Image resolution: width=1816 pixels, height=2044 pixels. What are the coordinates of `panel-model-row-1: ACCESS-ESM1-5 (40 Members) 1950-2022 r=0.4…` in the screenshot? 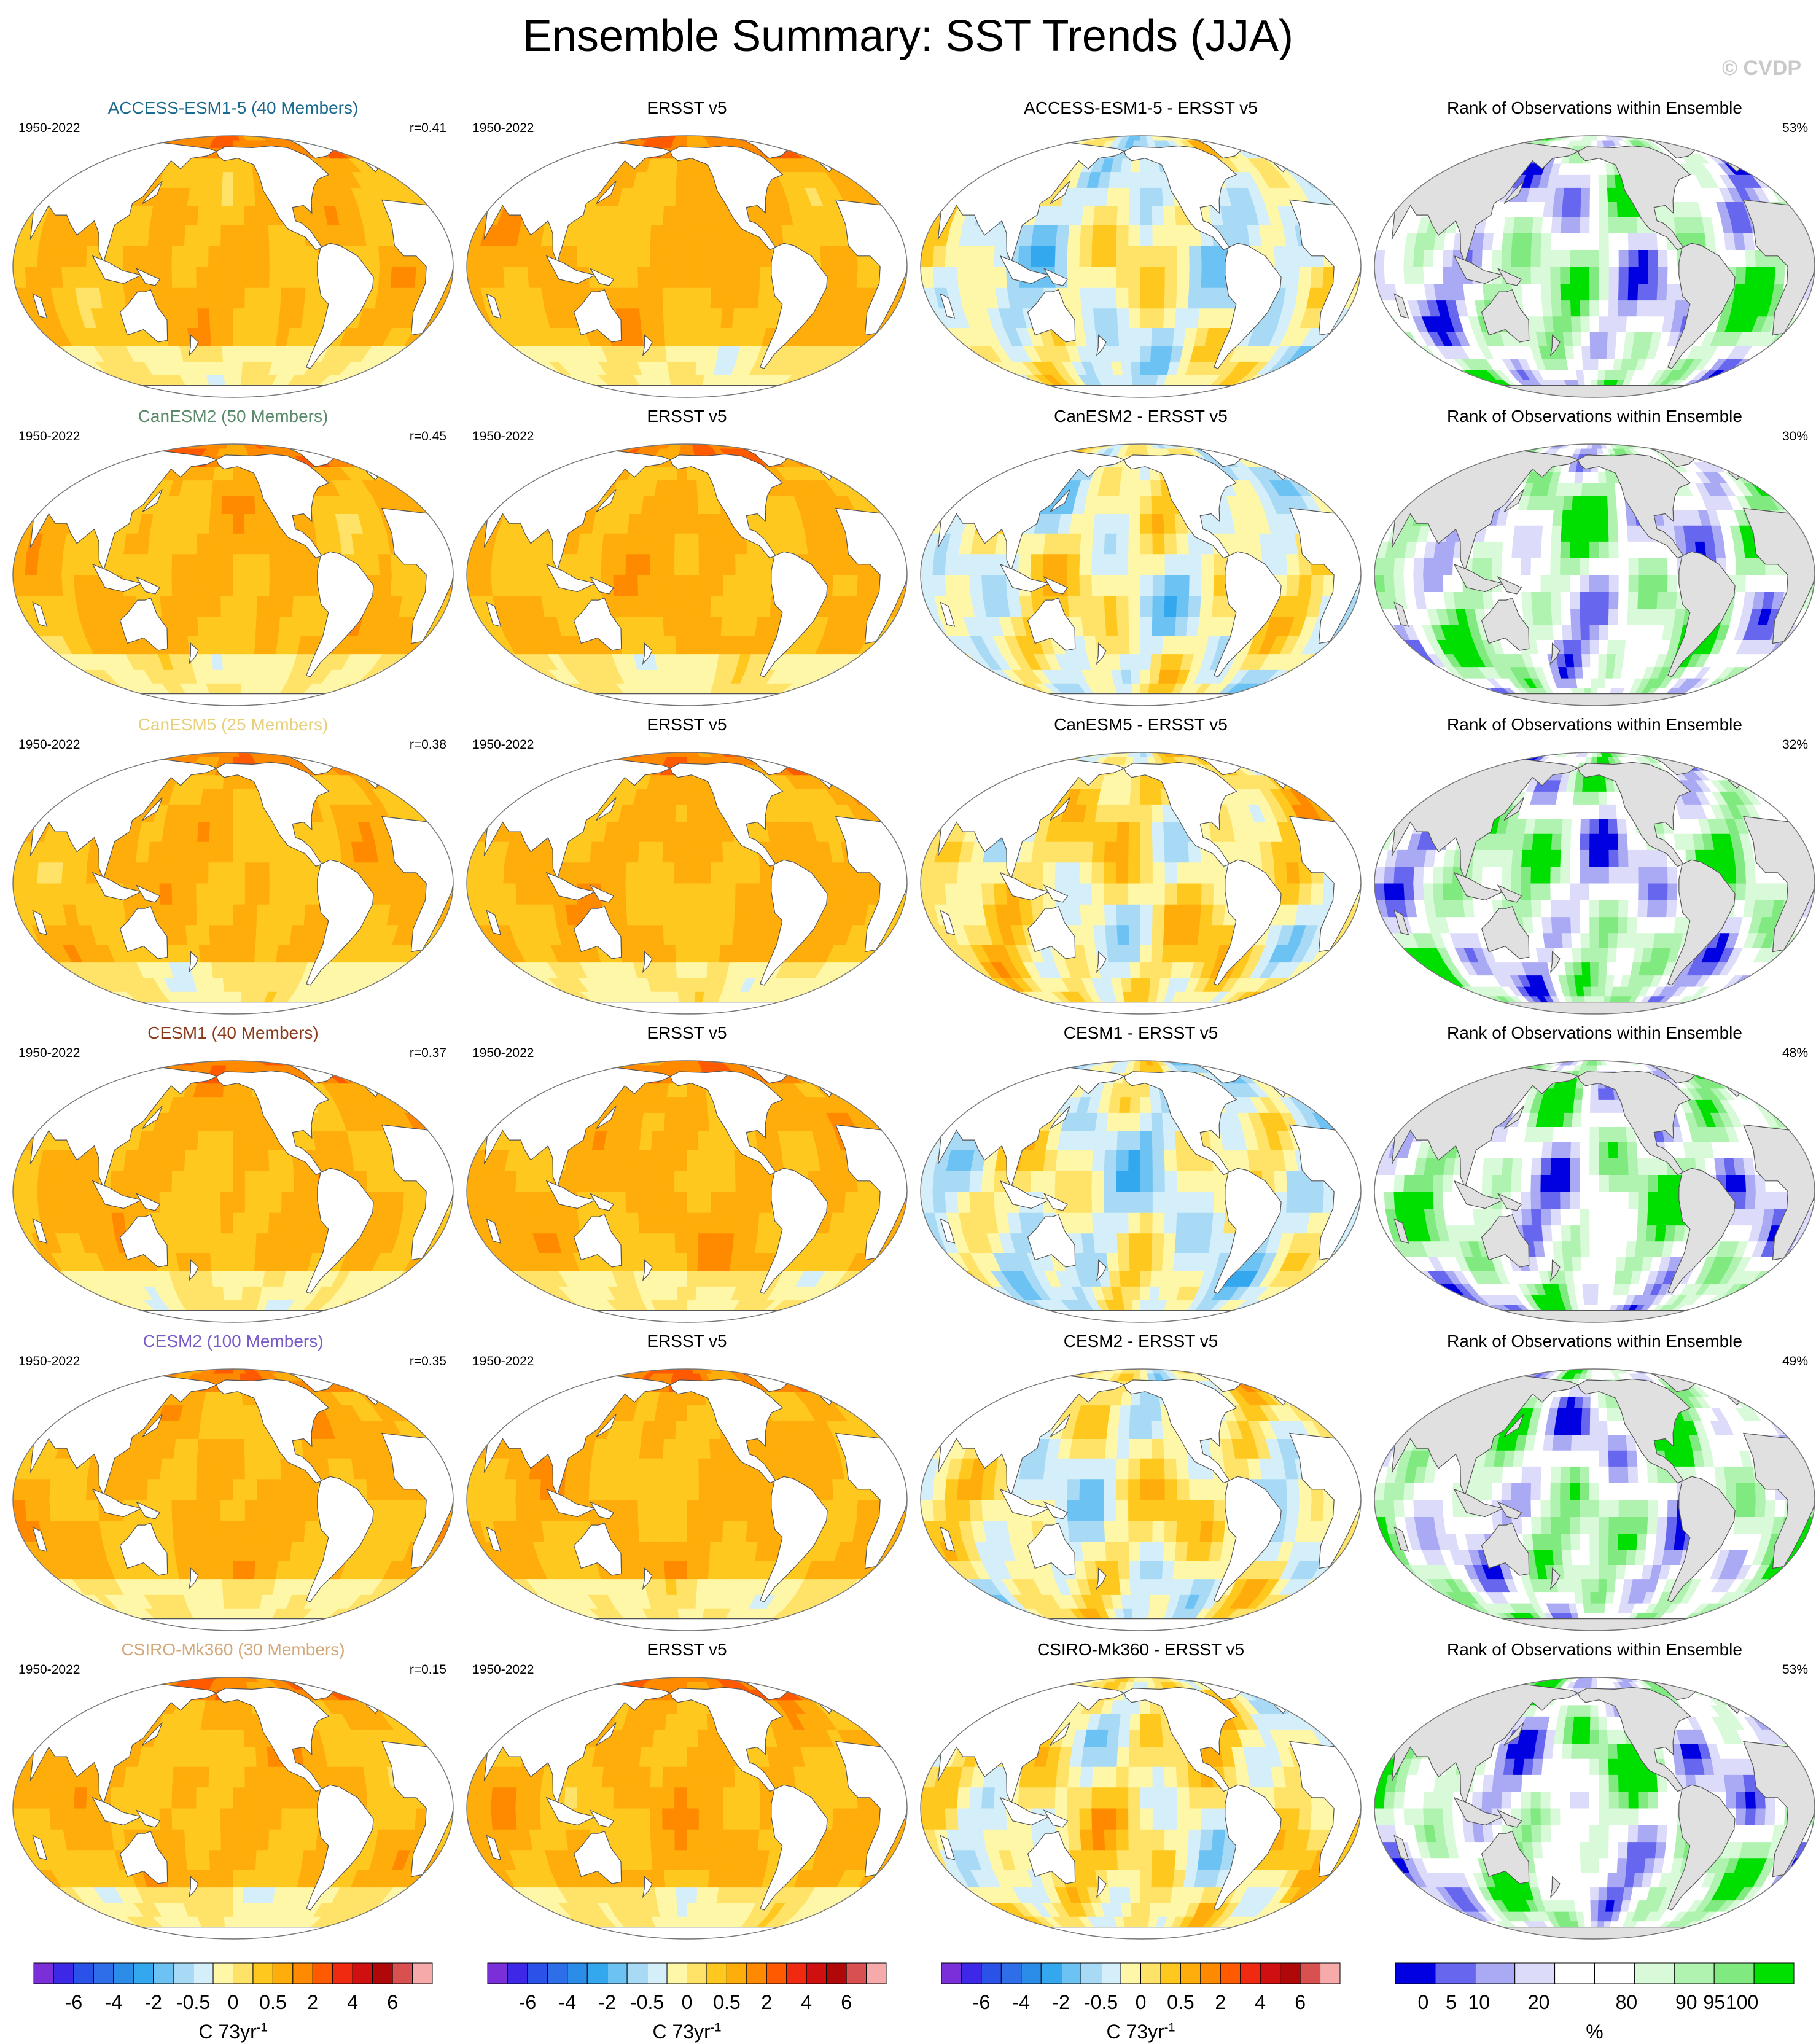 It's located at (233, 247).